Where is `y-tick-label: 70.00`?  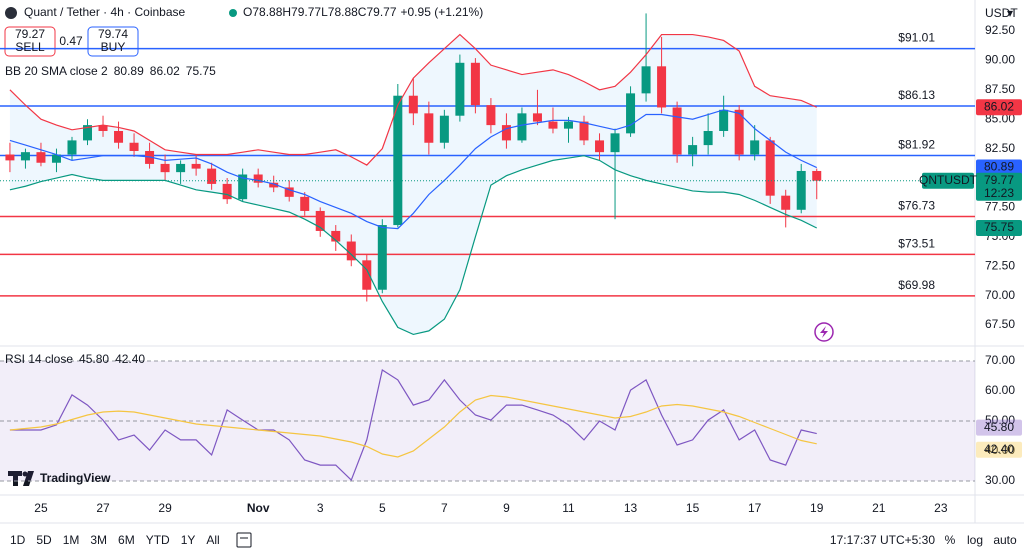
y-tick-label: 70.00 is located at coordinates (1000, 295).